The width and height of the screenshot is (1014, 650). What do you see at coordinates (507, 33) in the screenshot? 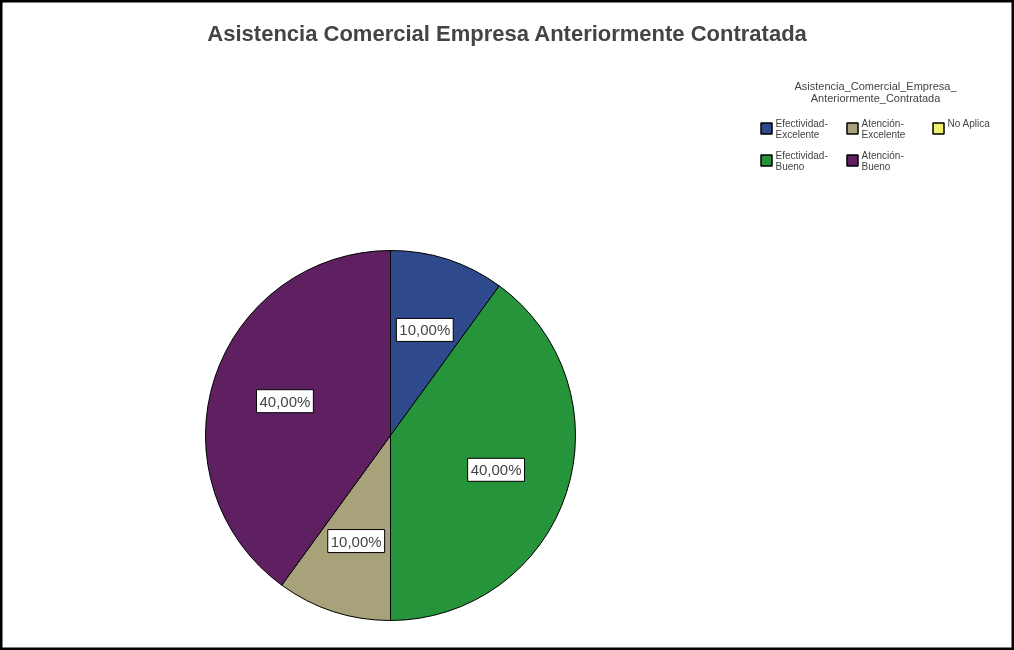
I see `chart-title: Asistencia Comercial Empresa Anteriormente Contratada` at bounding box center [507, 33].